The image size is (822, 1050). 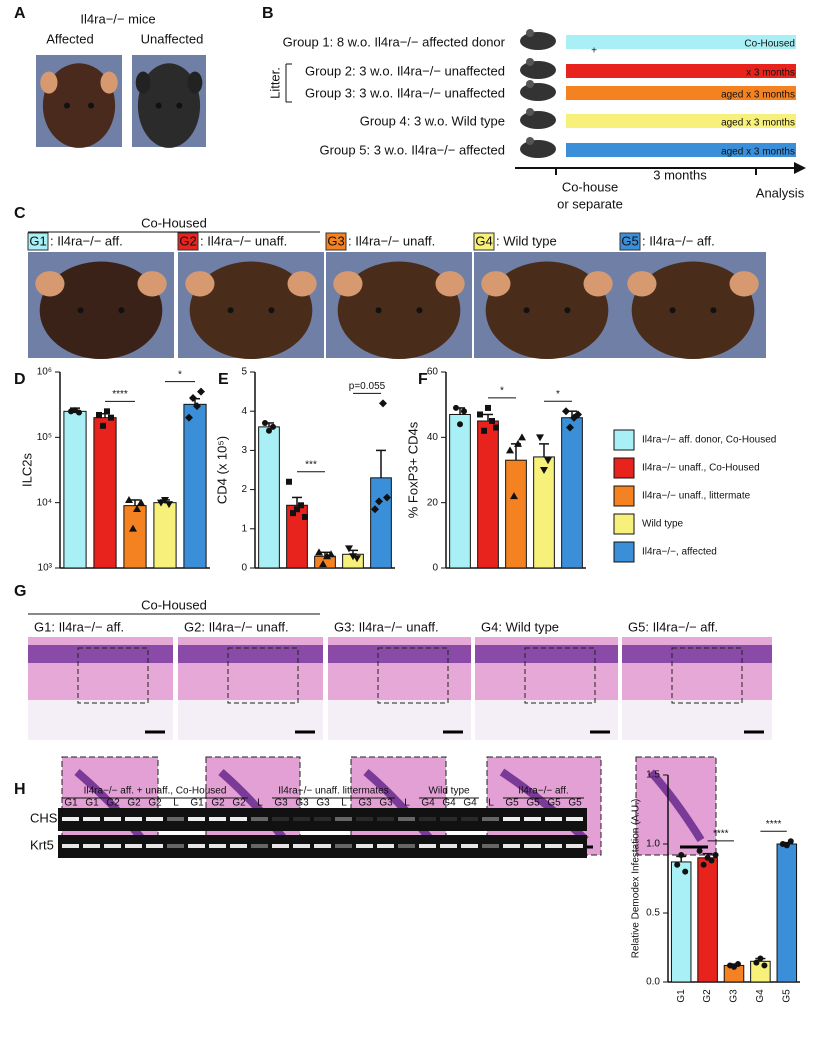 I want to click on y-tick-label: 3, so click(x=244, y=450).